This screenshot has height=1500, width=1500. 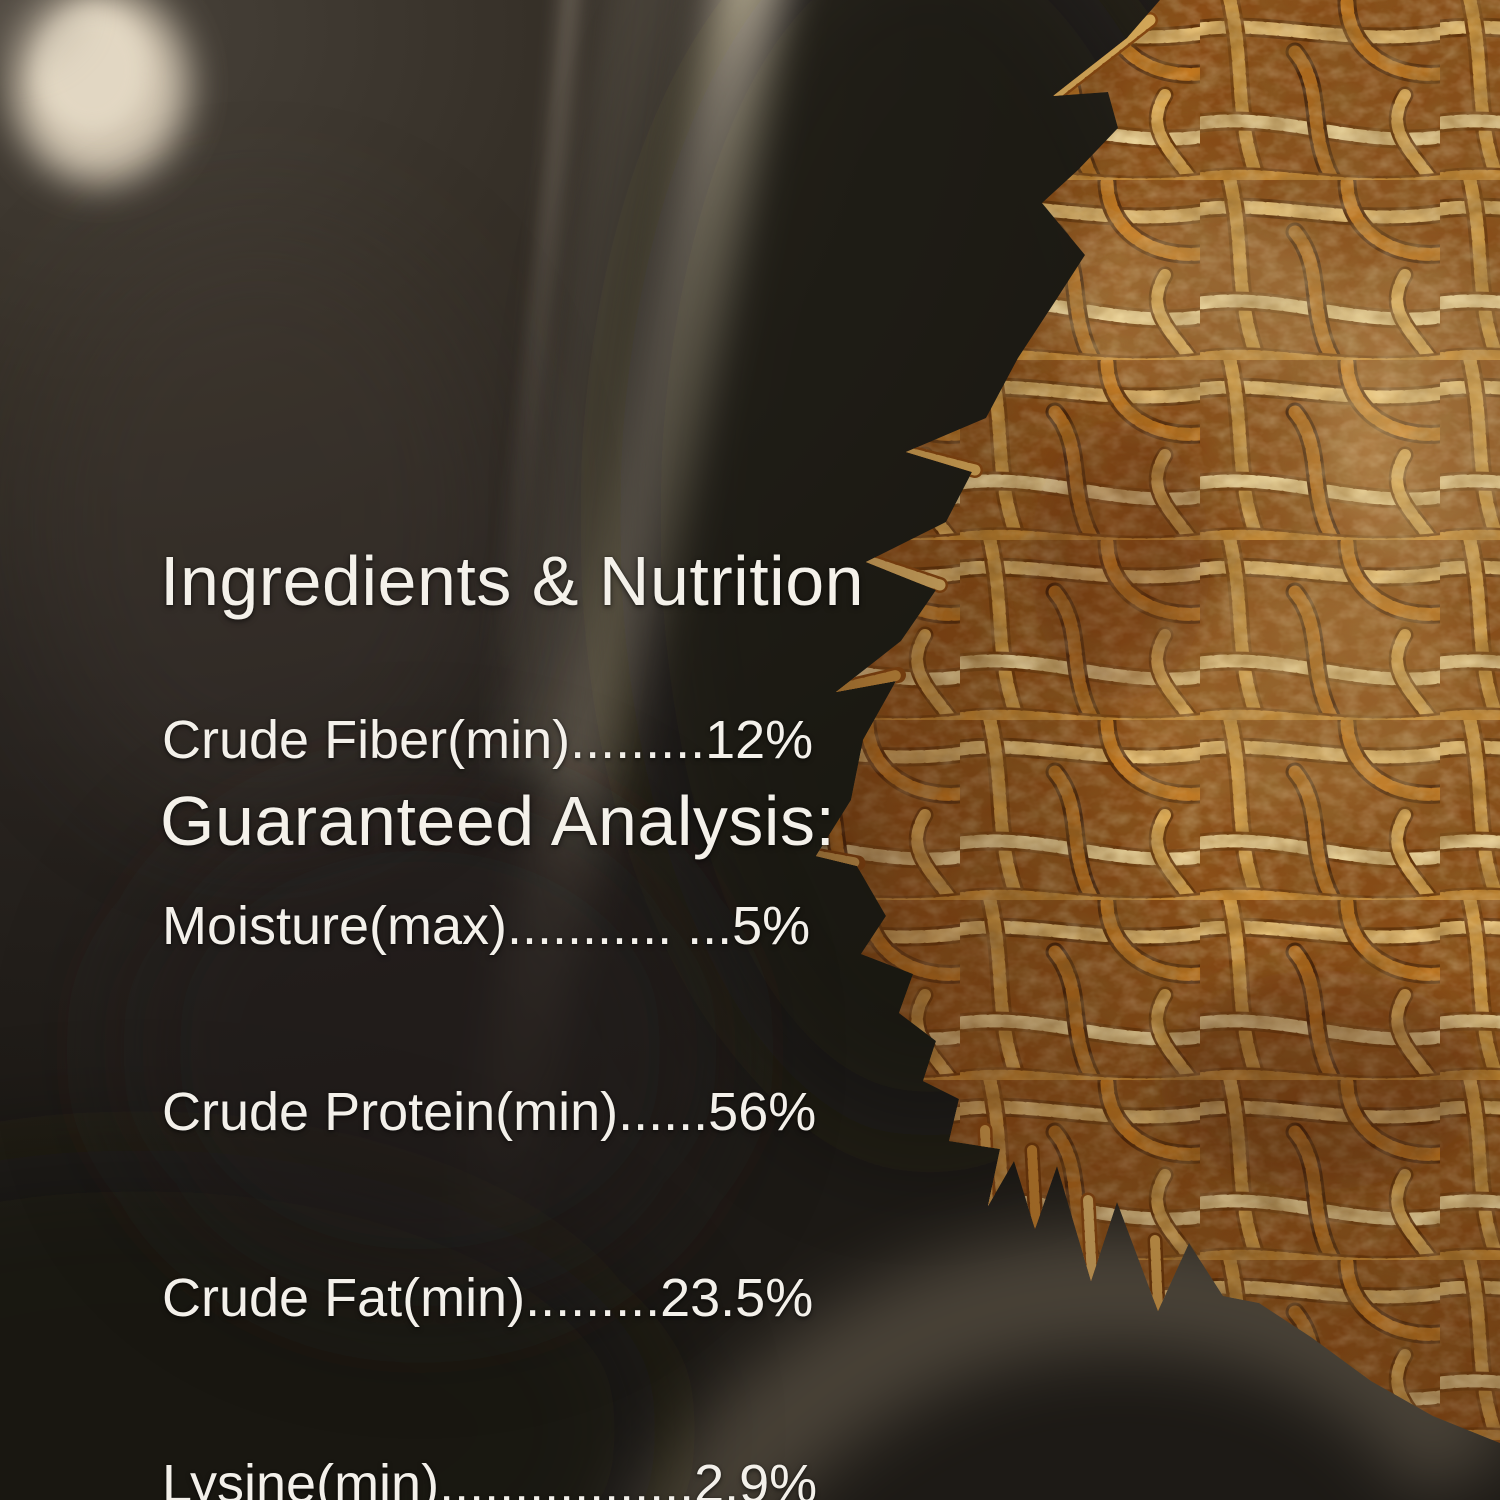 What do you see at coordinates (488, 740) in the screenshot?
I see `analysis-line-crude-fiber: Crude Fiber(min).........12%` at bounding box center [488, 740].